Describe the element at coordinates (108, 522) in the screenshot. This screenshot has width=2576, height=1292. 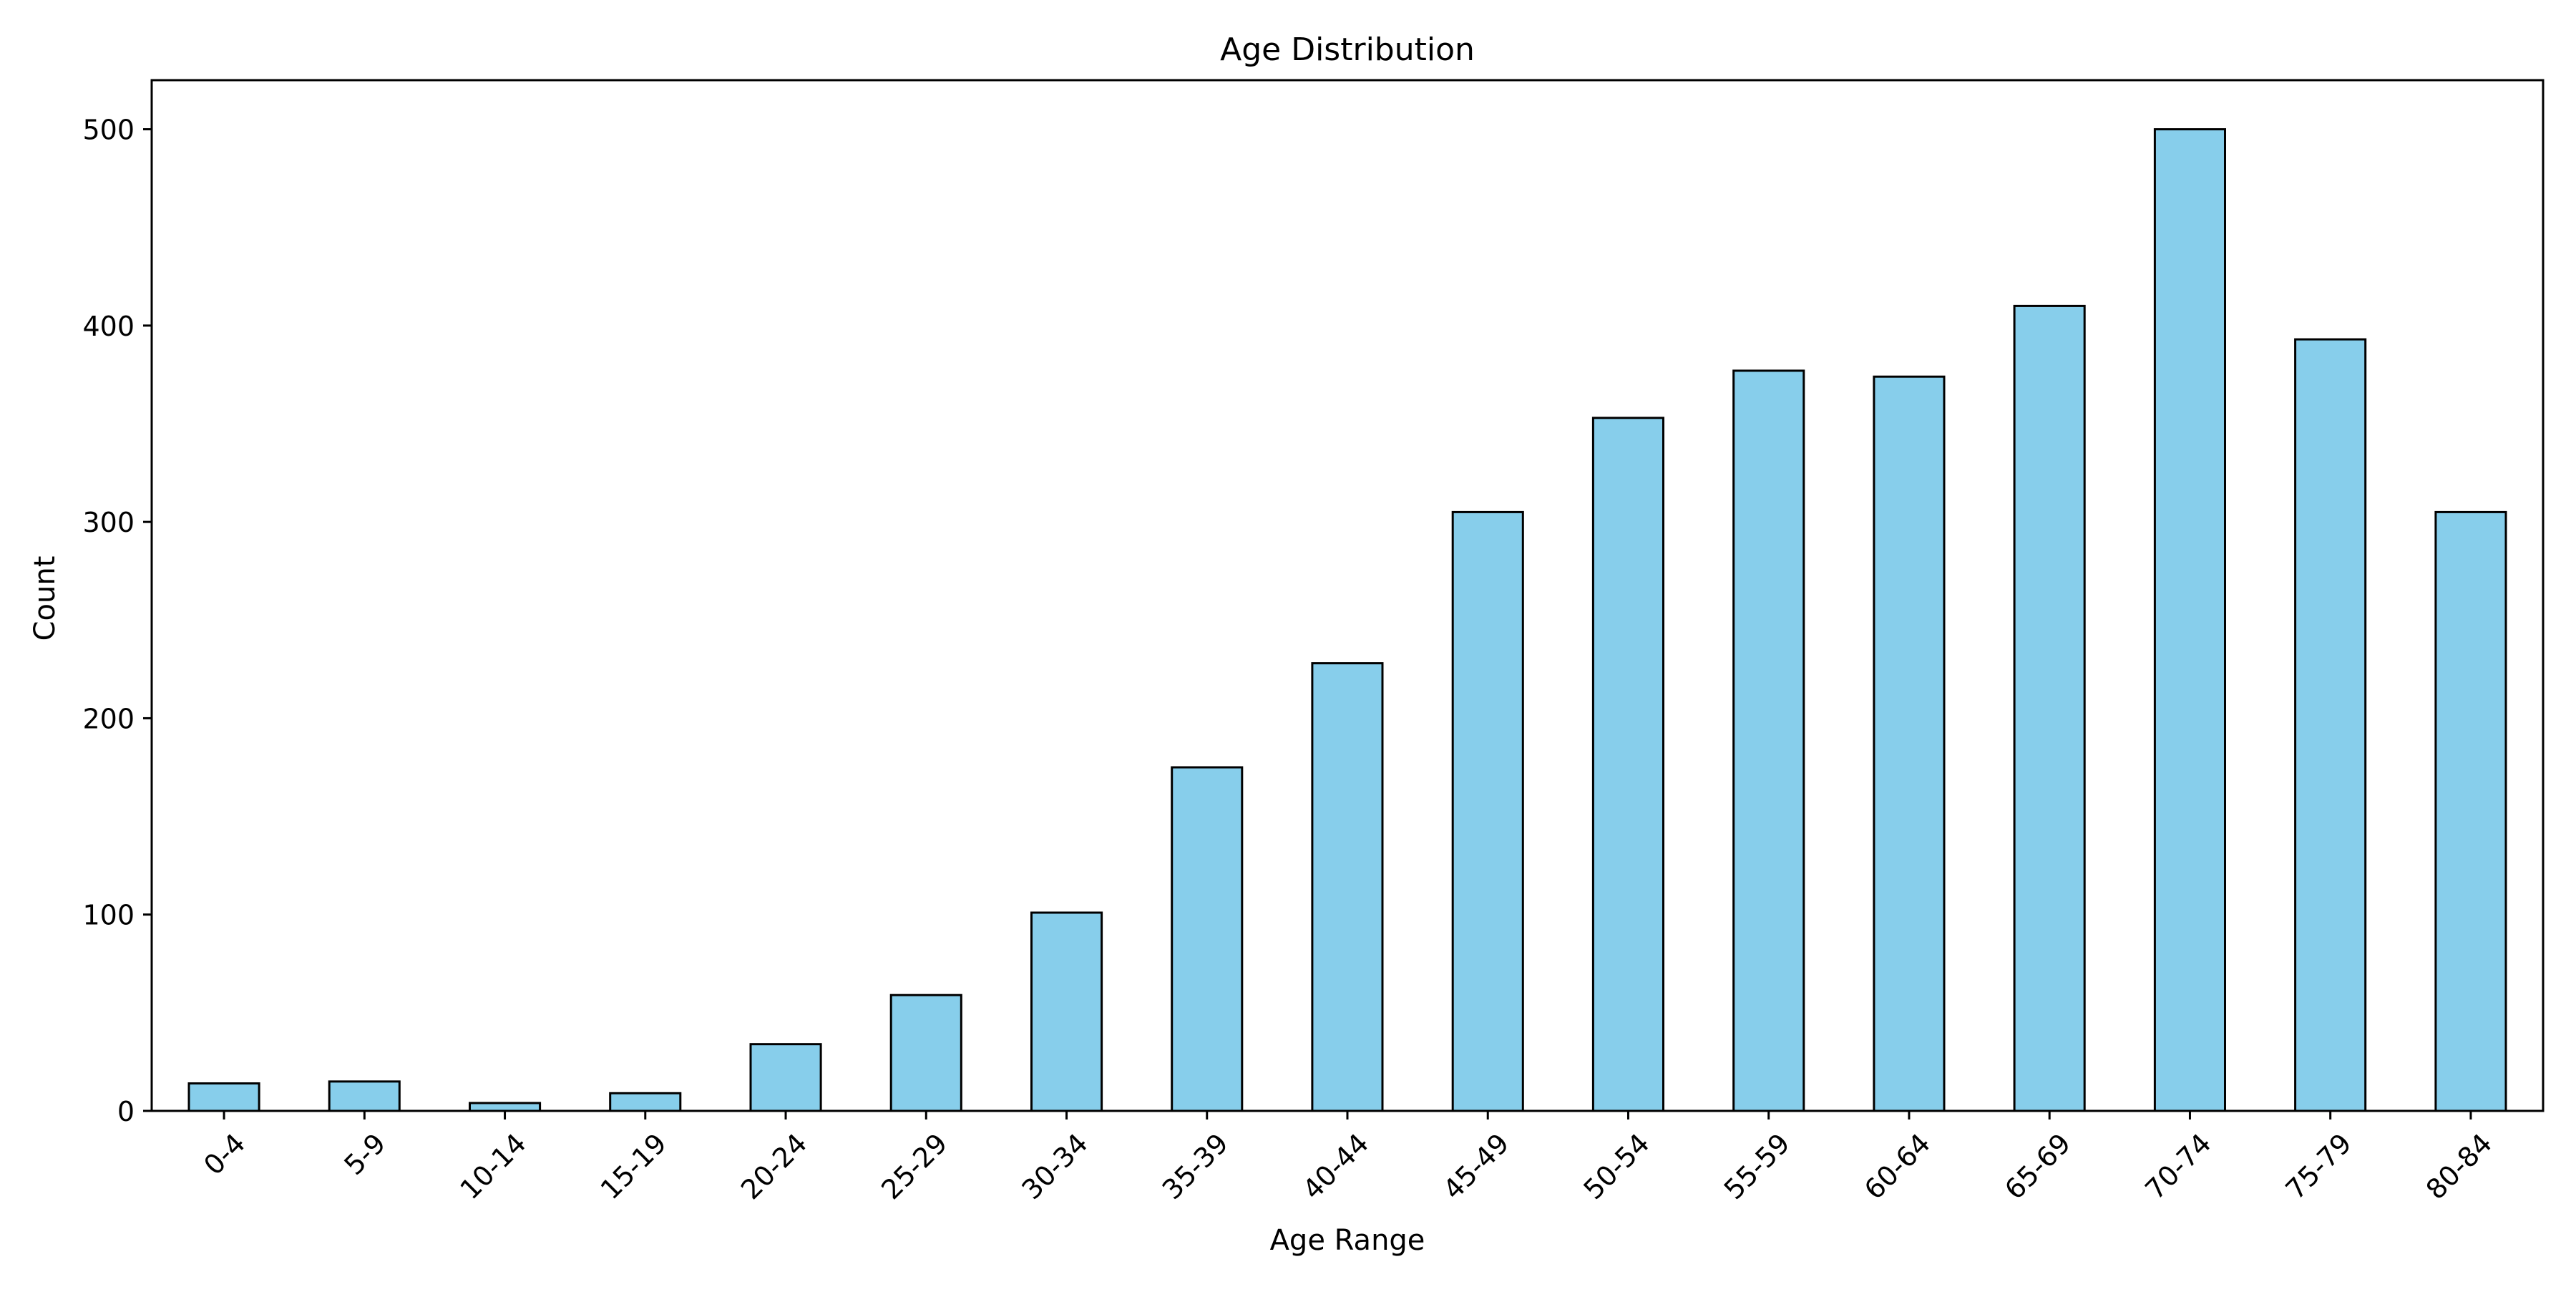
I see `y-tick-label: 300` at that location.